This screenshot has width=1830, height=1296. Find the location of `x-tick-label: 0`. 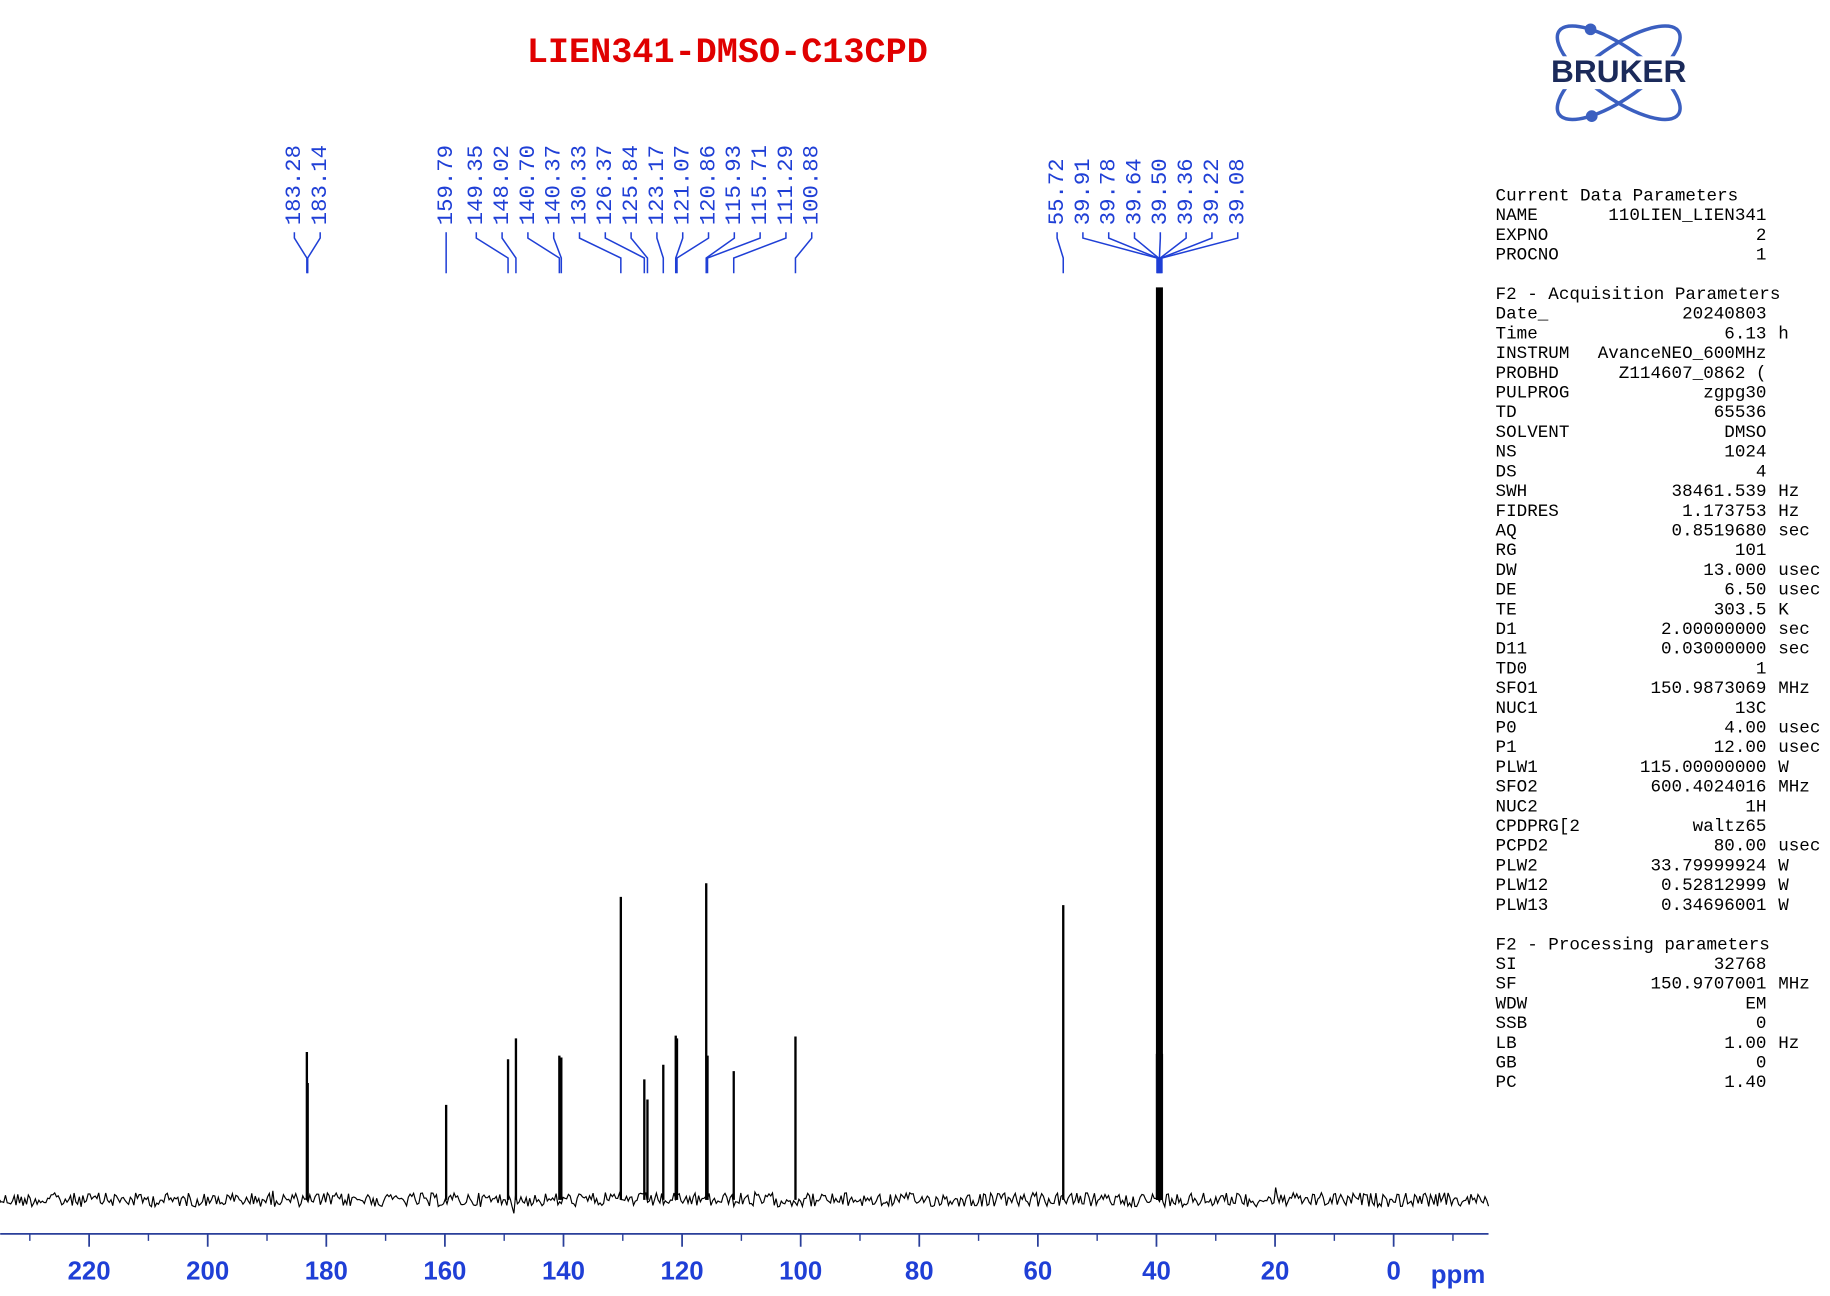

x-tick-label: 0 is located at coordinates (1393, 1271).